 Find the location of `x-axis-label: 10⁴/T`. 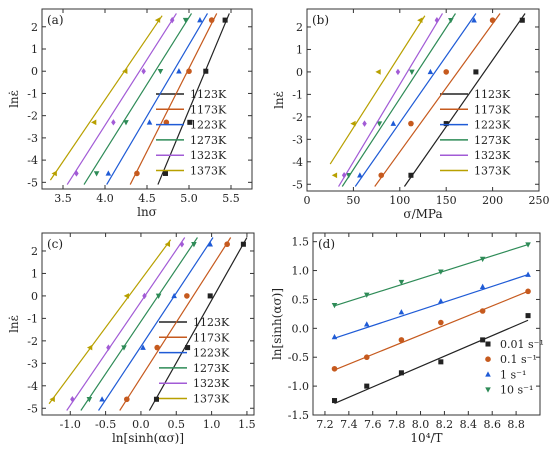

x-axis-label: 10⁴/T is located at coordinates (426, 437).